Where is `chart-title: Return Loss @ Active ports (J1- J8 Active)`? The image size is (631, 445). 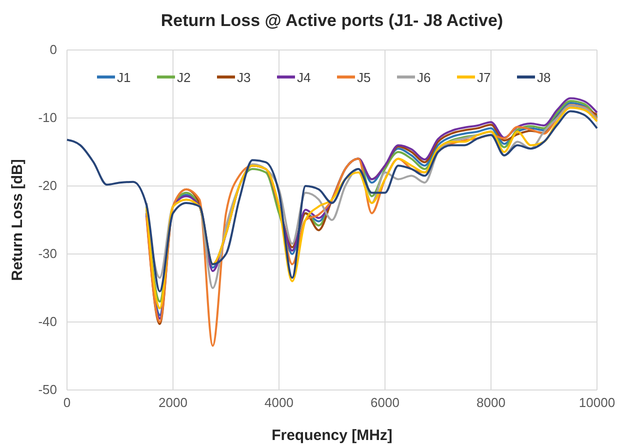 chart-title: Return Loss @ Active ports (J1- J8 Active) is located at coordinates (332, 20).